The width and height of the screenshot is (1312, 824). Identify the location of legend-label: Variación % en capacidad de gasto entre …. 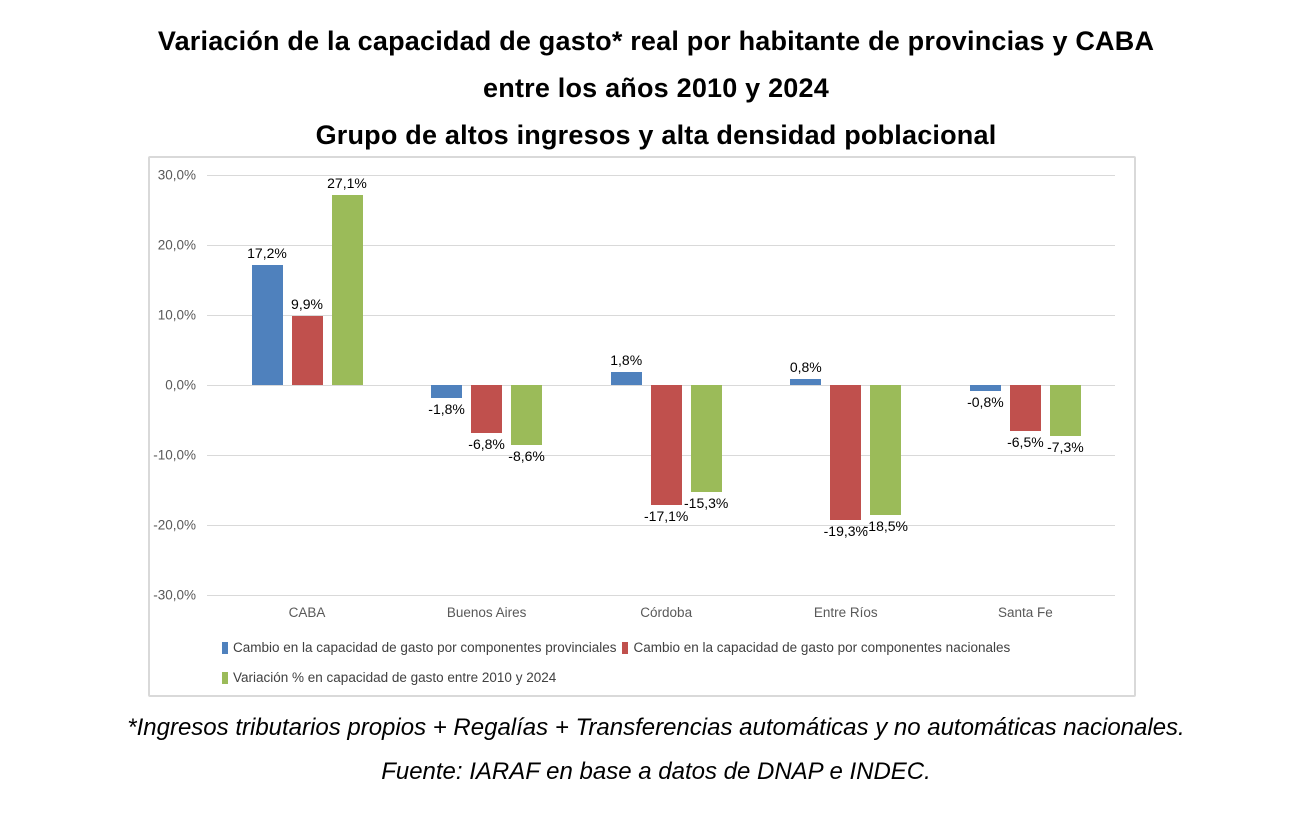
(395, 677).